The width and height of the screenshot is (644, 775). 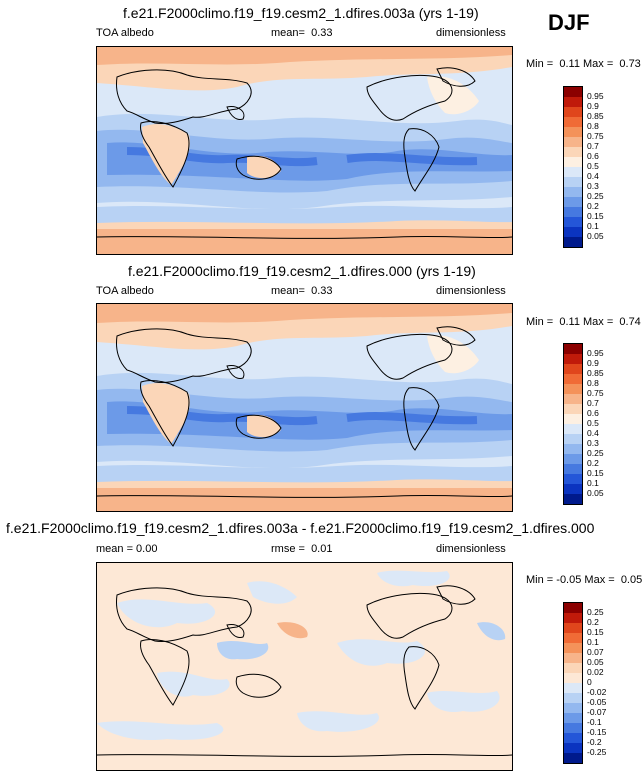 What do you see at coordinates (630, 64) in the screenshot?
I see `panel1-max-value: 0.73` at bounding box center [630, 64].